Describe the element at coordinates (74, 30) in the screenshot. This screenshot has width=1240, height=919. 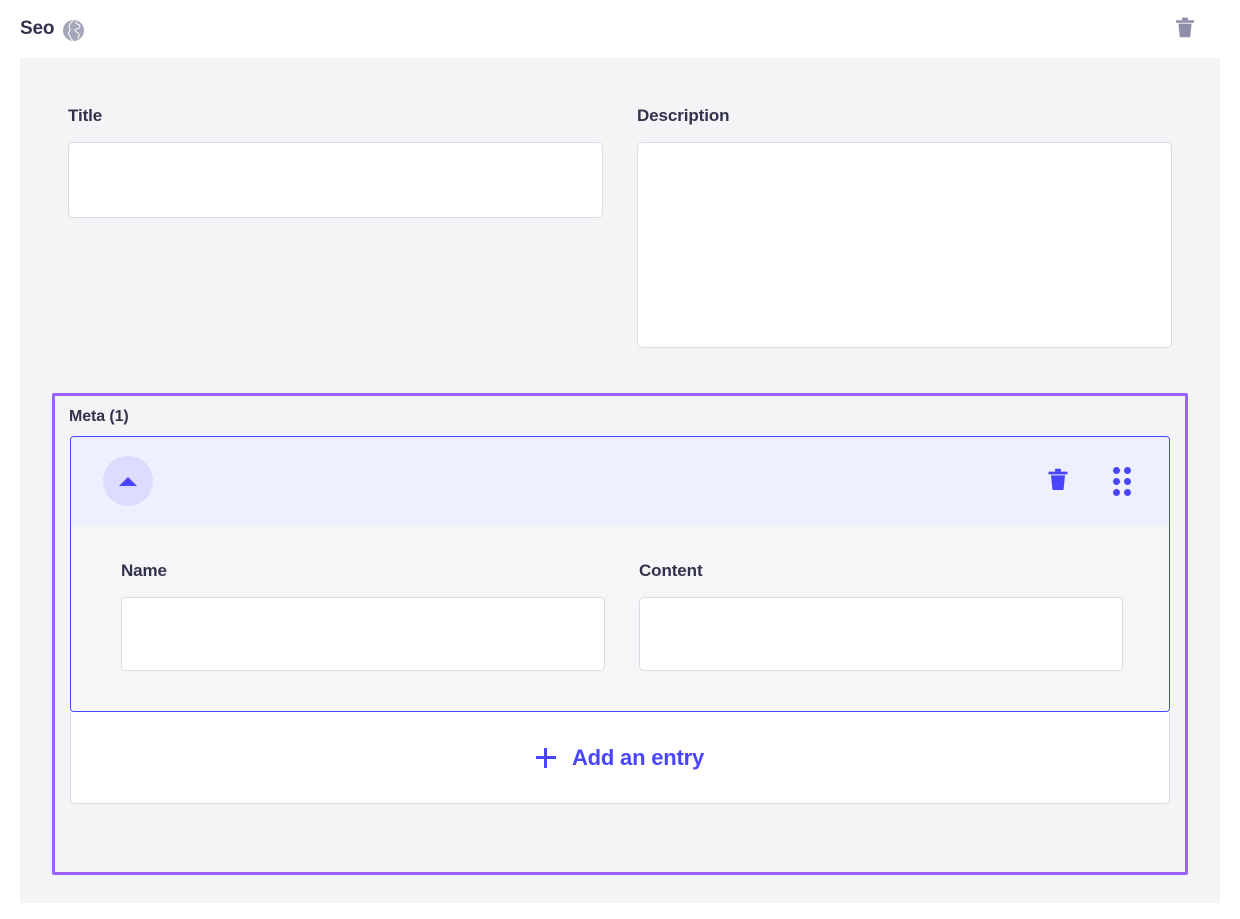
I see `globe-icon` at that location.